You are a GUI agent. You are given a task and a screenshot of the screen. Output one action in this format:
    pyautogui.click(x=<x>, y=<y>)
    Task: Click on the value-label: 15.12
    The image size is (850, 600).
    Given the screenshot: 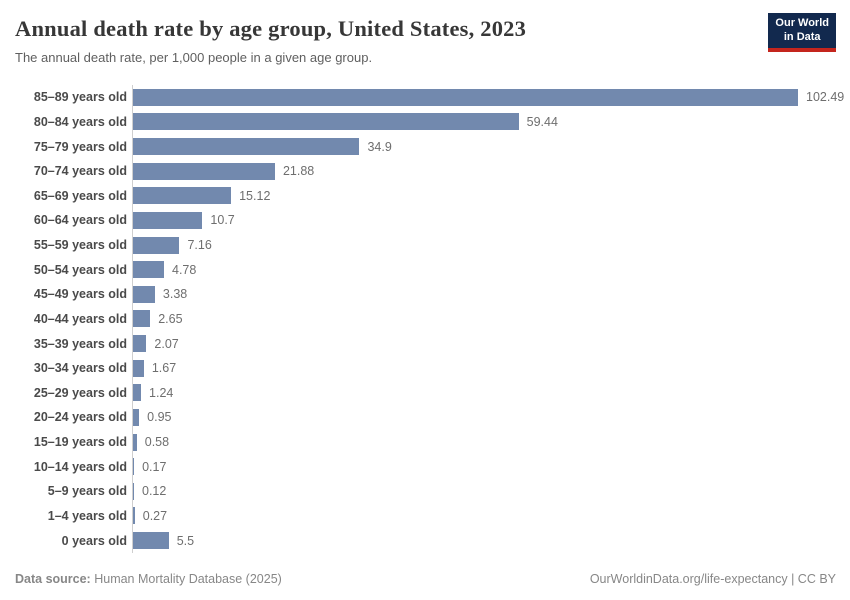 What is the action you would take?
    pyautogui.click(x=255, y=195)
    